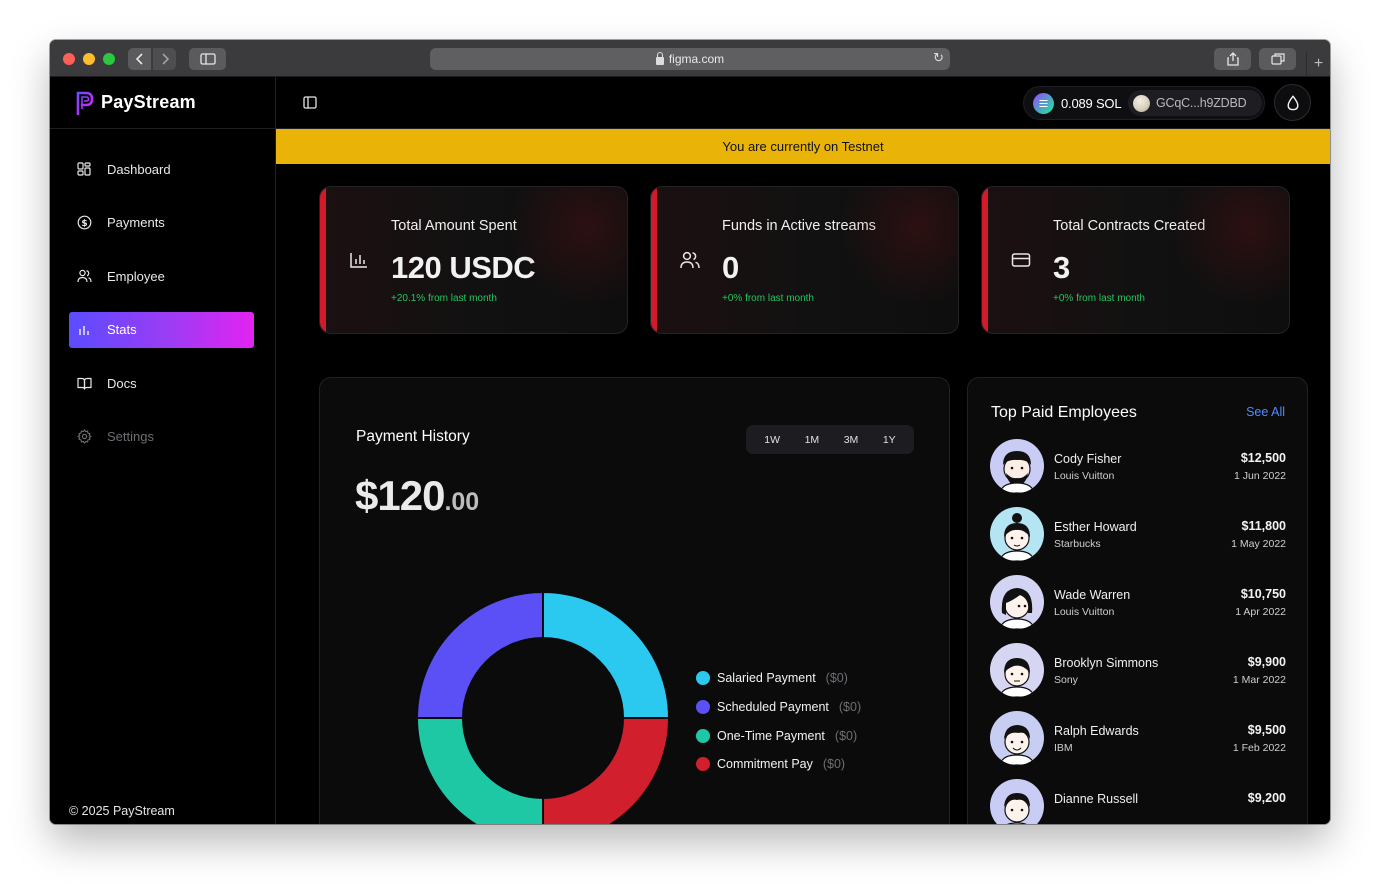 The height and width of the screenshot is (884, 1380). I want to click on stat-title: Funds in Active streams, so click(799, 226).